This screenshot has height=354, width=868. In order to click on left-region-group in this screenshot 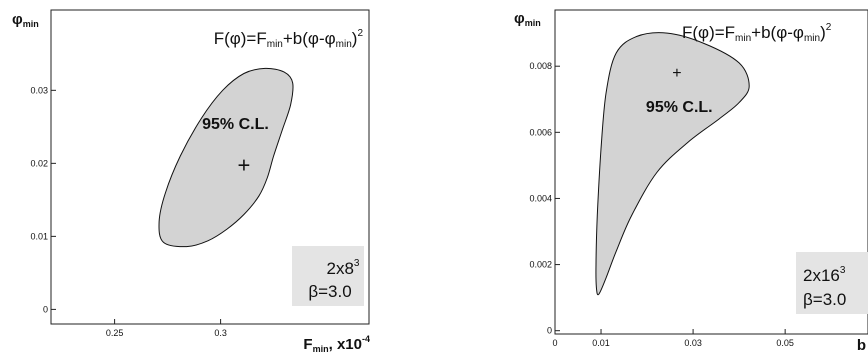, I will do `click(226, 157)`.